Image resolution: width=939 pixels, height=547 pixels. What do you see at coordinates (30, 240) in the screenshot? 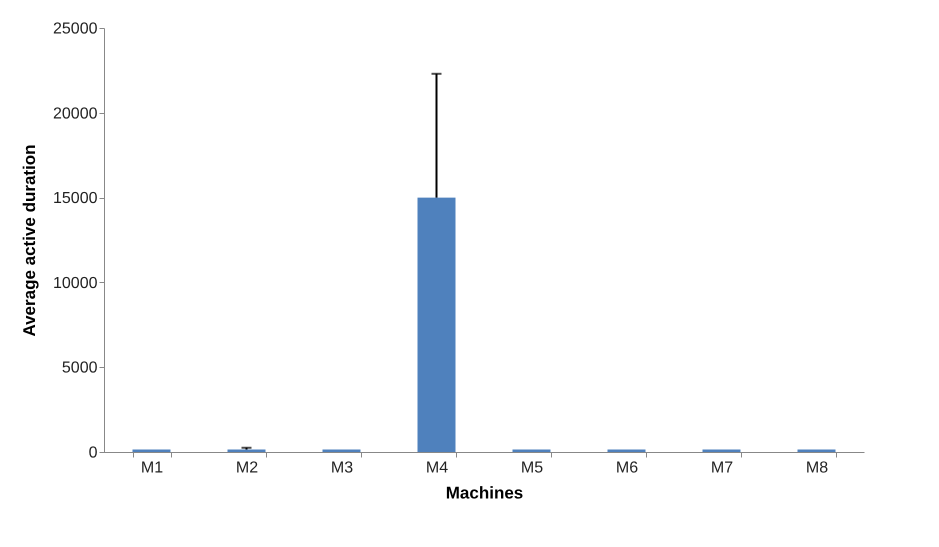
I see `y-axis-title: Average active duration` at bounding box center [30, 240].